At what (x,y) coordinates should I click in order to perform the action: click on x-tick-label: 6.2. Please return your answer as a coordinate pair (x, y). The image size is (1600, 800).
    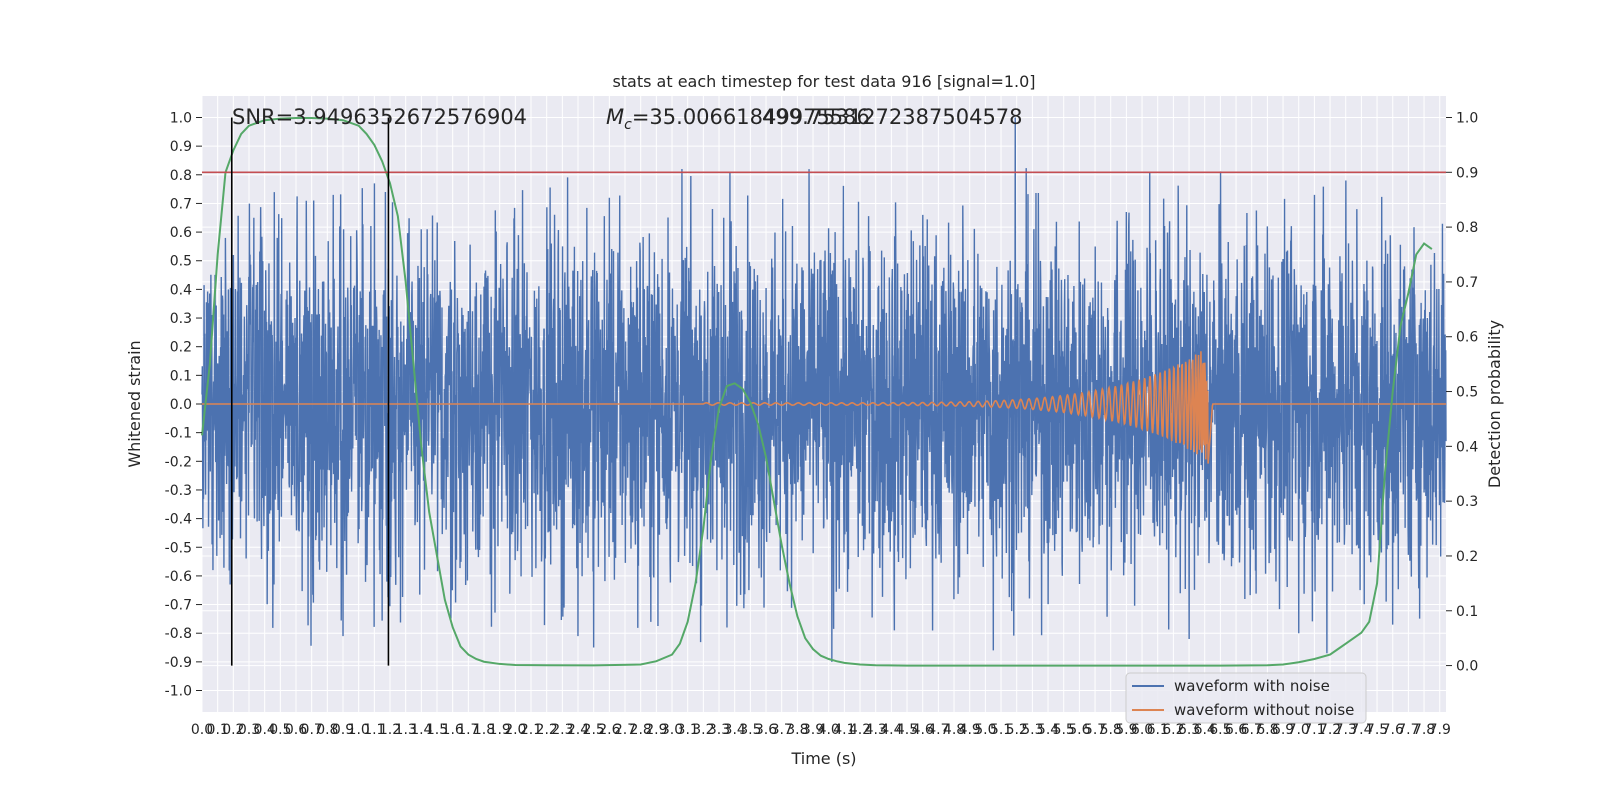
    Looking at the image, I should click on (1173, 730).